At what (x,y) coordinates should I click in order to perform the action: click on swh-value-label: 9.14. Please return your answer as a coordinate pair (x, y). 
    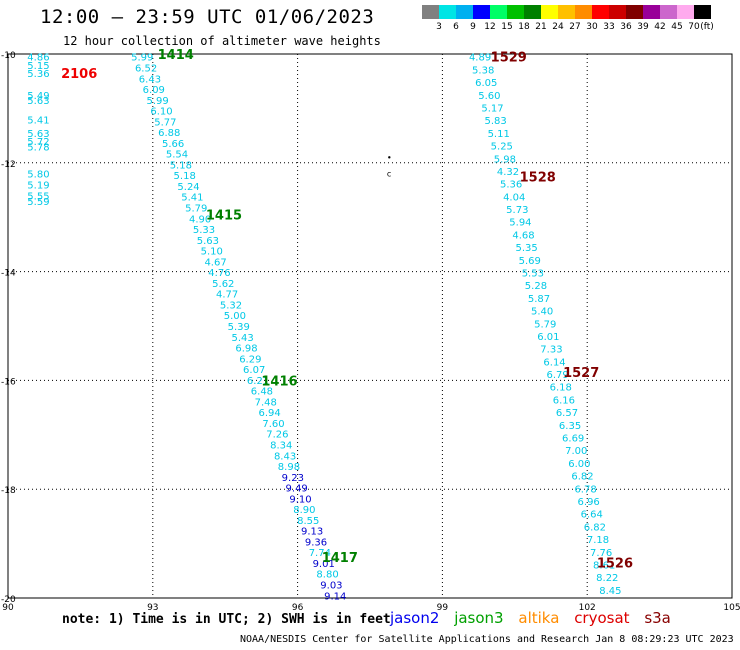
    Looking at the image, I should click on (335, 596).